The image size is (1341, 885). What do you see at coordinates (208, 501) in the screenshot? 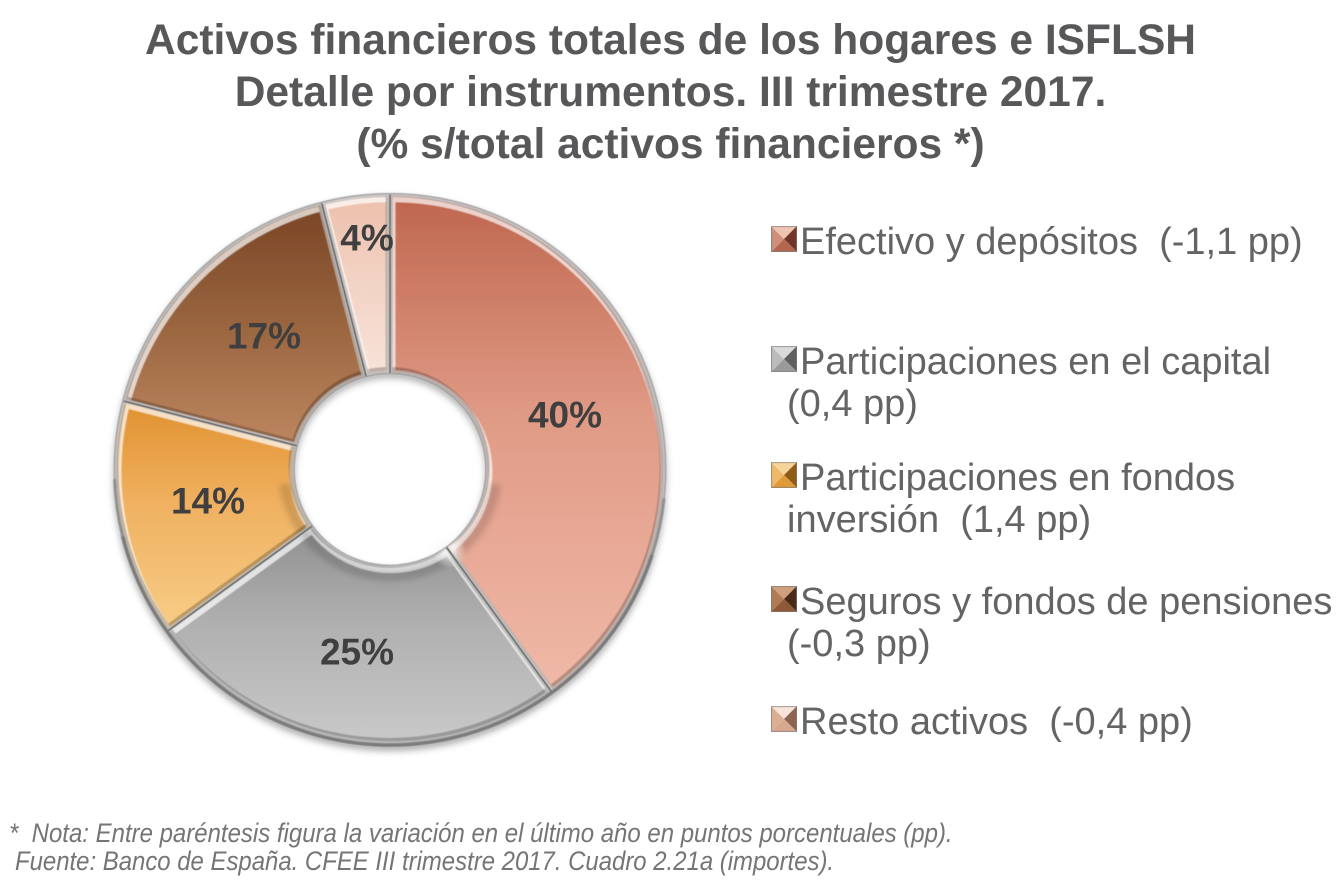
I see `svg-text: 14%` at bounding box center [208, 501].